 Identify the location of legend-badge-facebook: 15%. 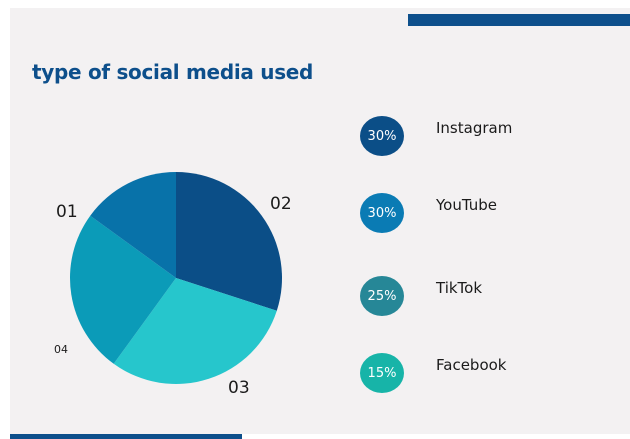
(382, 373).